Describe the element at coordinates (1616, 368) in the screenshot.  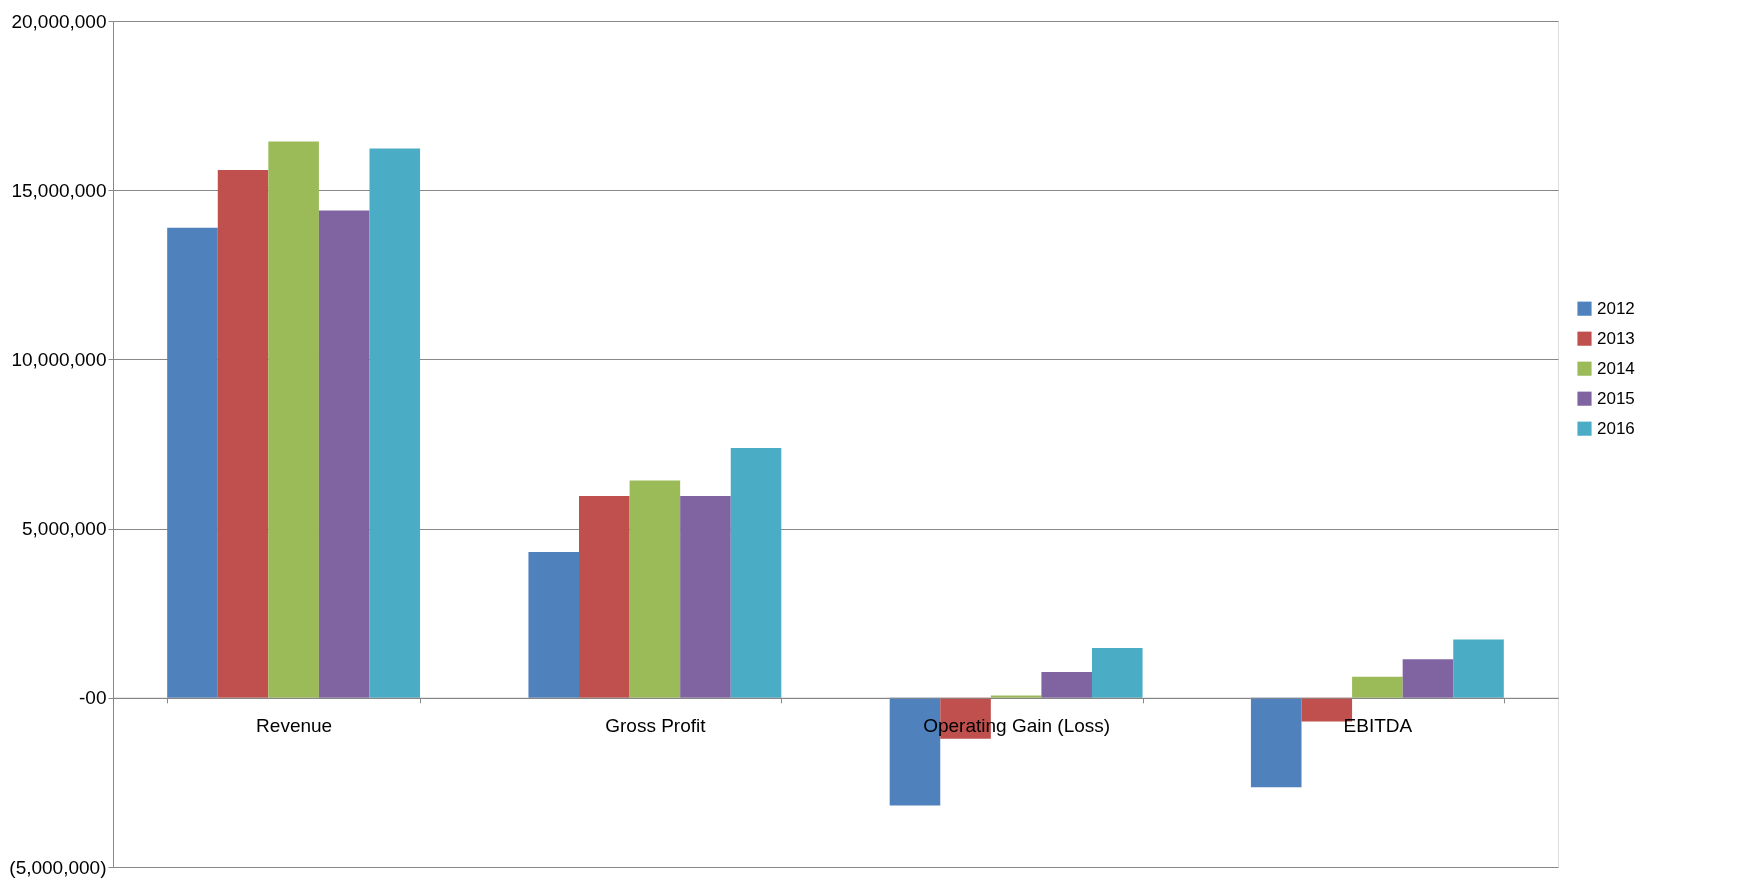
I see `legend-label: 2014` at that location.